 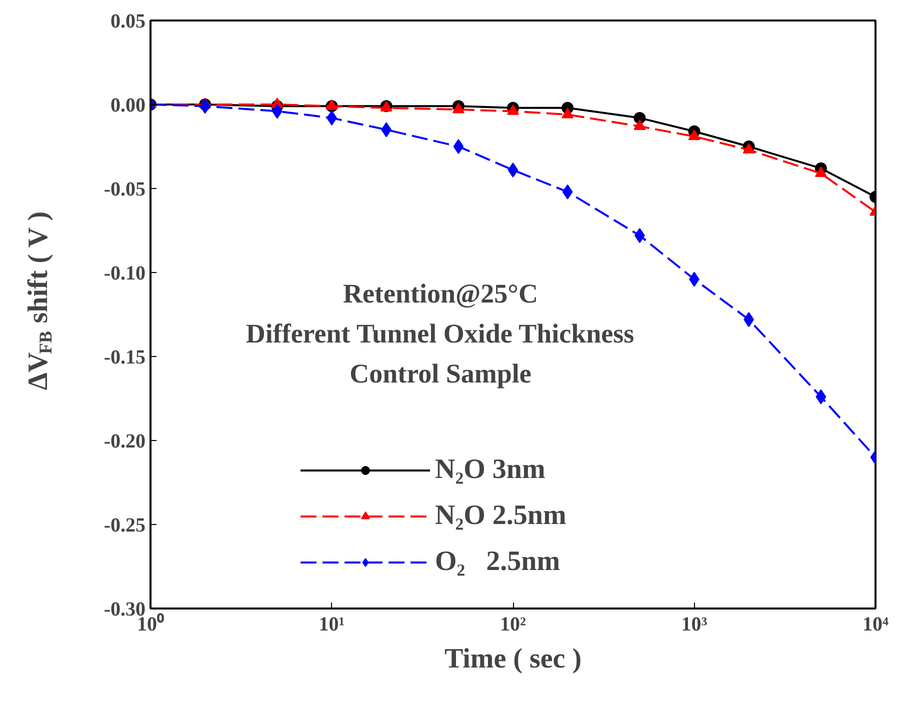 I want to click on y-tick-label: -0.25, so click(x=125, y=525).